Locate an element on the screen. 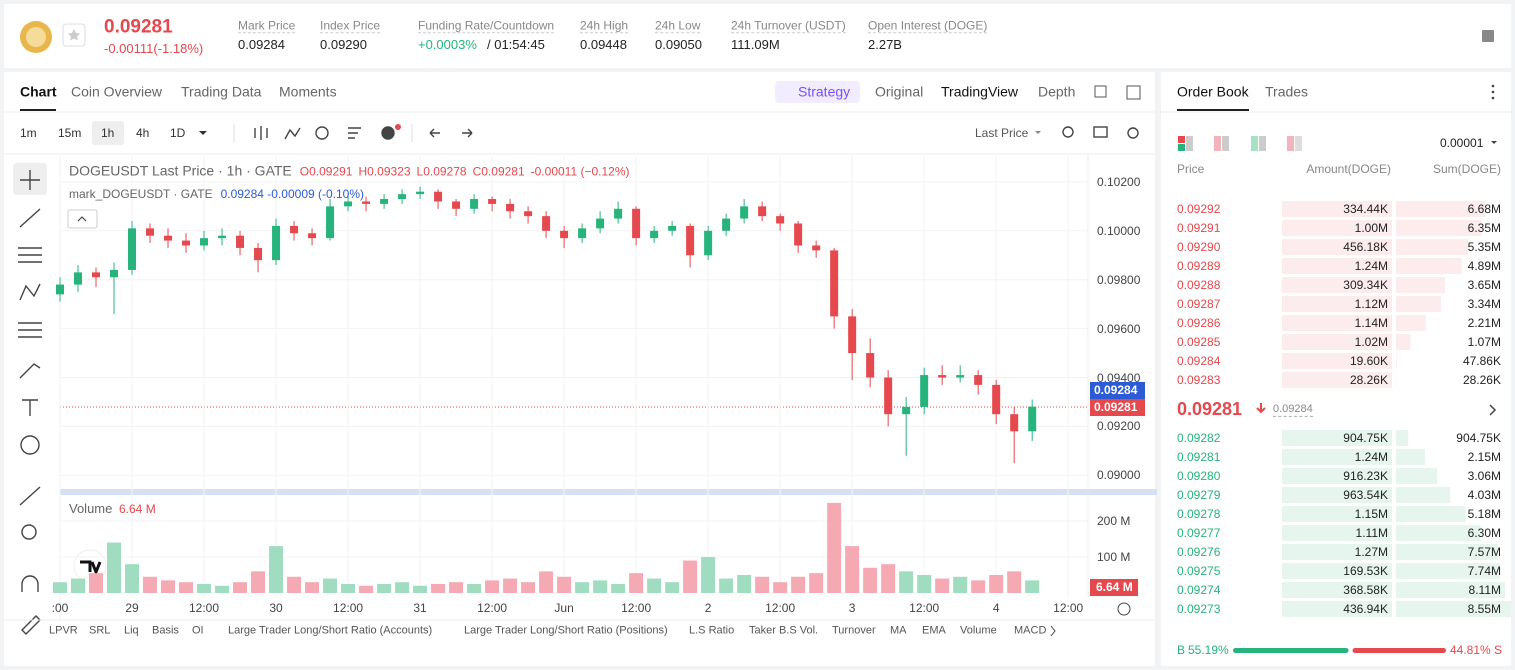  more-arrow is located at coordinates (1493, 410).